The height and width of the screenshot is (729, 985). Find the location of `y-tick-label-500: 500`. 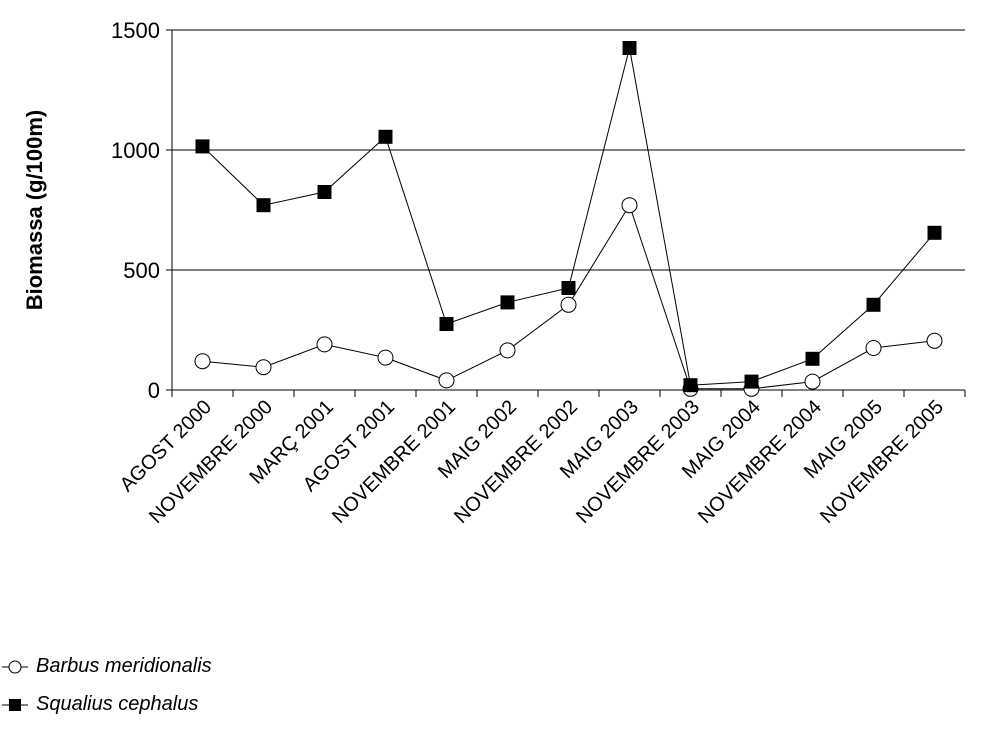

y-tick-label-500: 500 is located at coordinates (141, 270).